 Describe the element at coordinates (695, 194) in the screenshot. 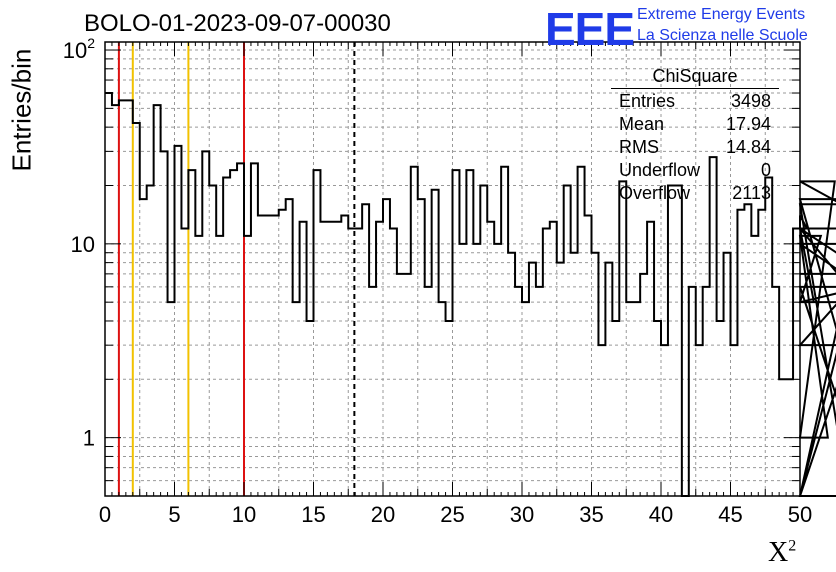

I see `stats-row: Overflow 2113` at that location.